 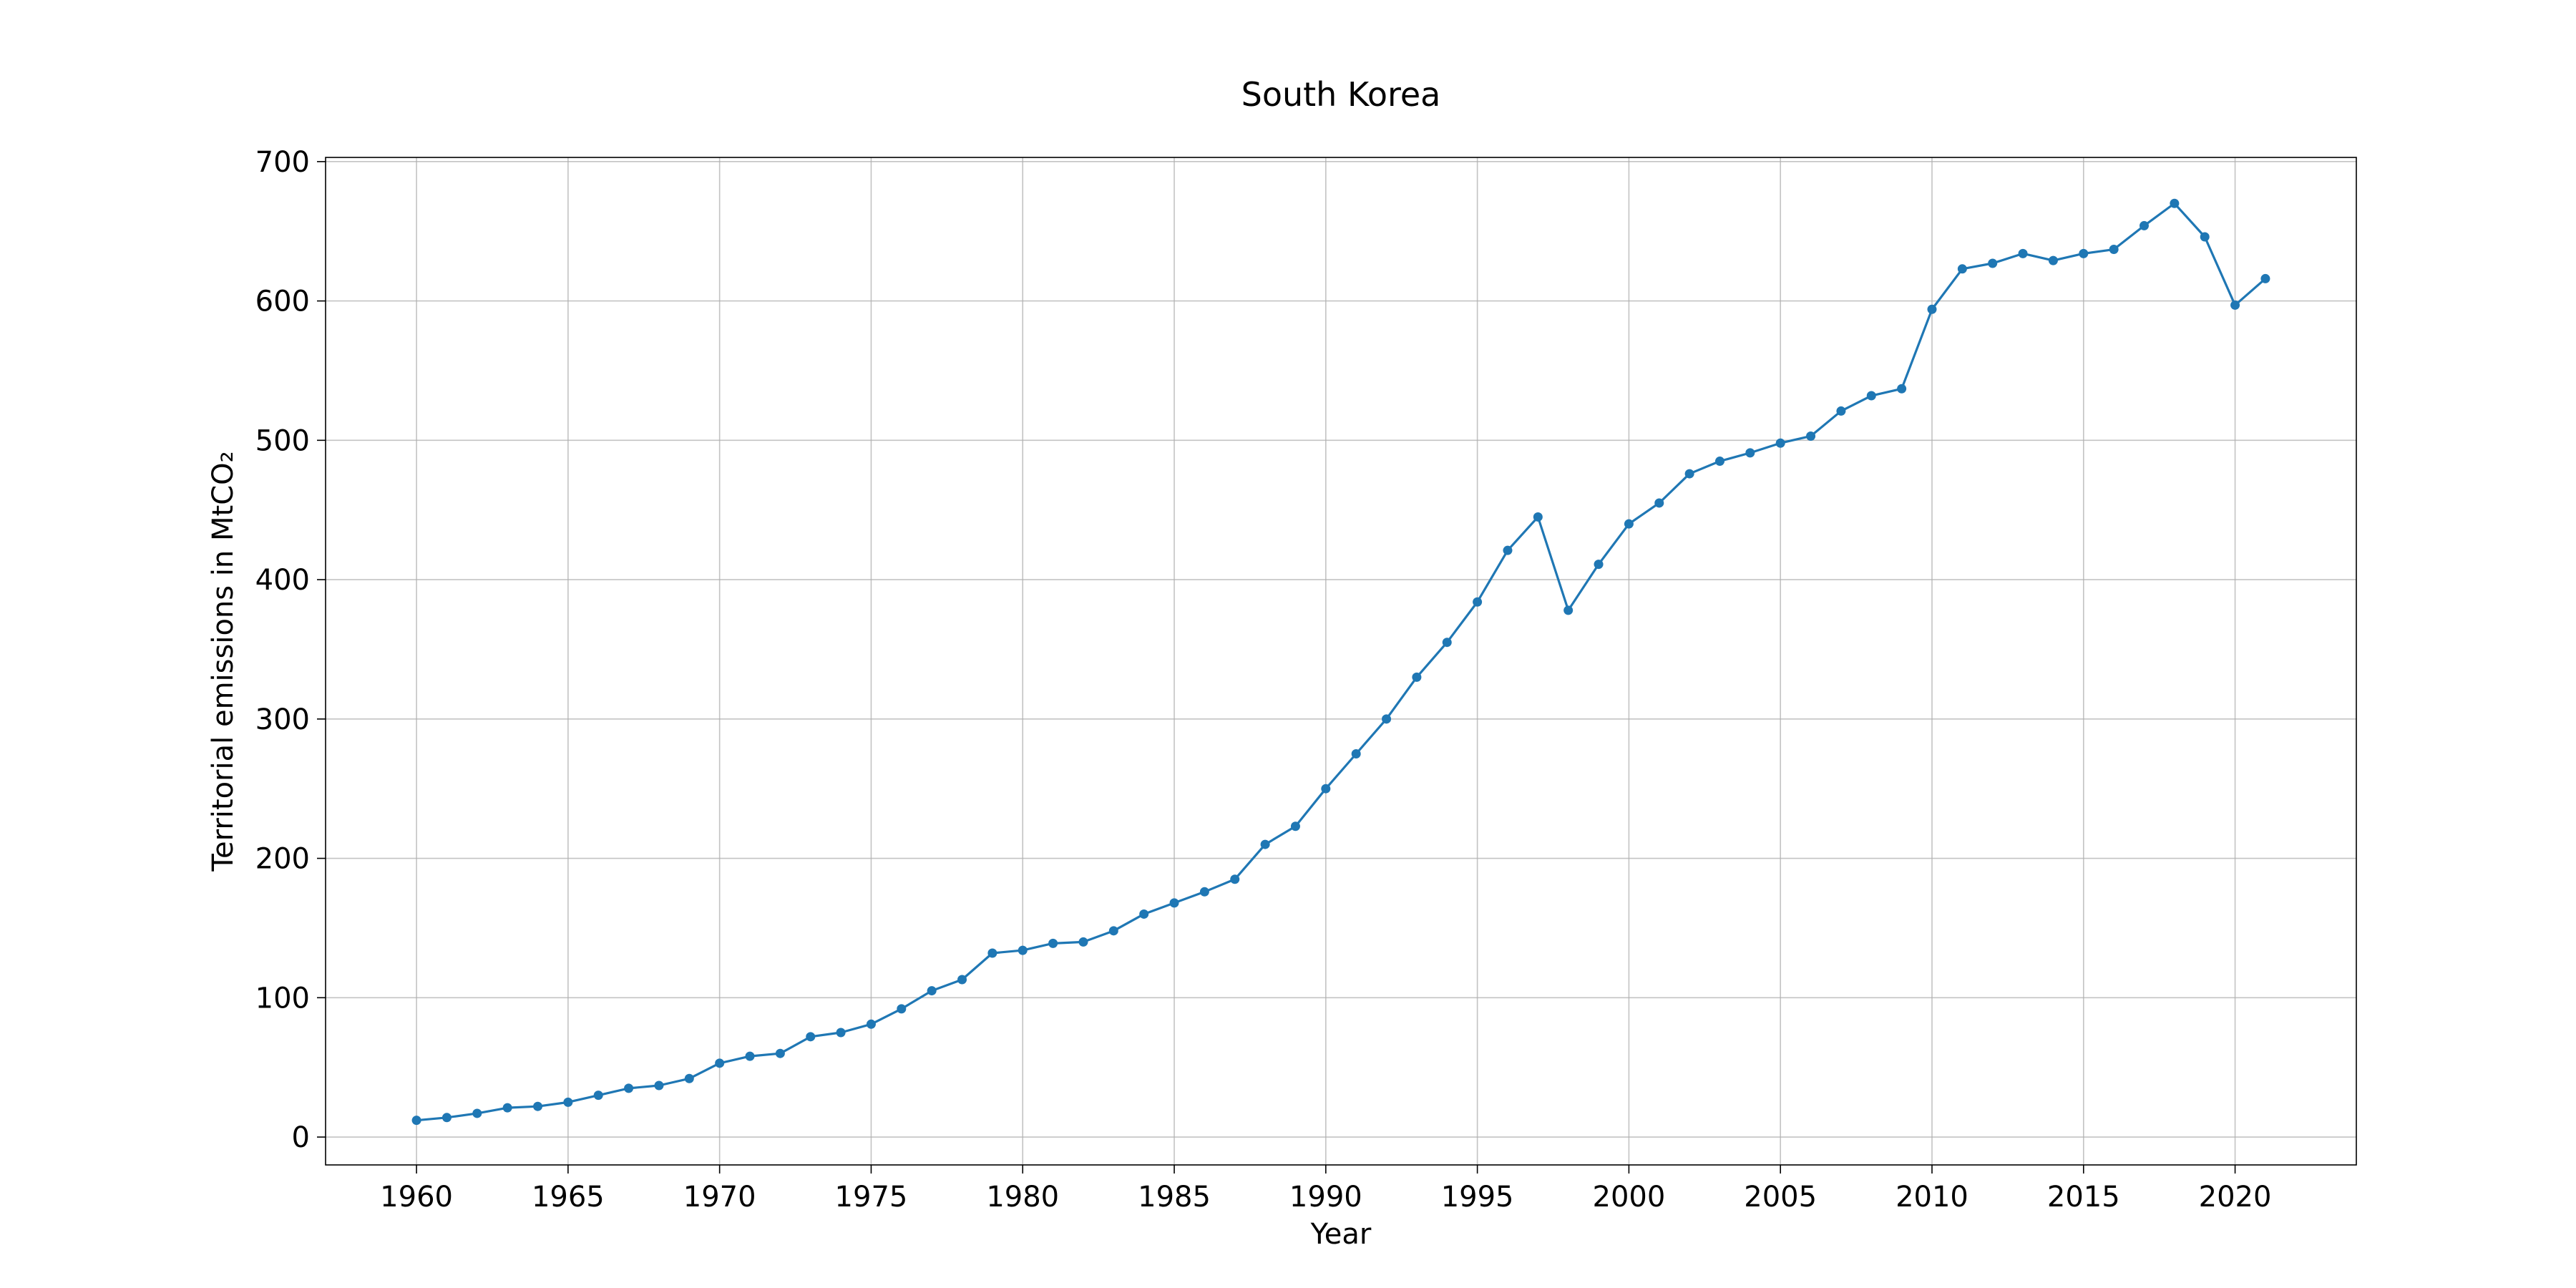 I want to click on y-tick-label: 300, so click(x=282, y=719).